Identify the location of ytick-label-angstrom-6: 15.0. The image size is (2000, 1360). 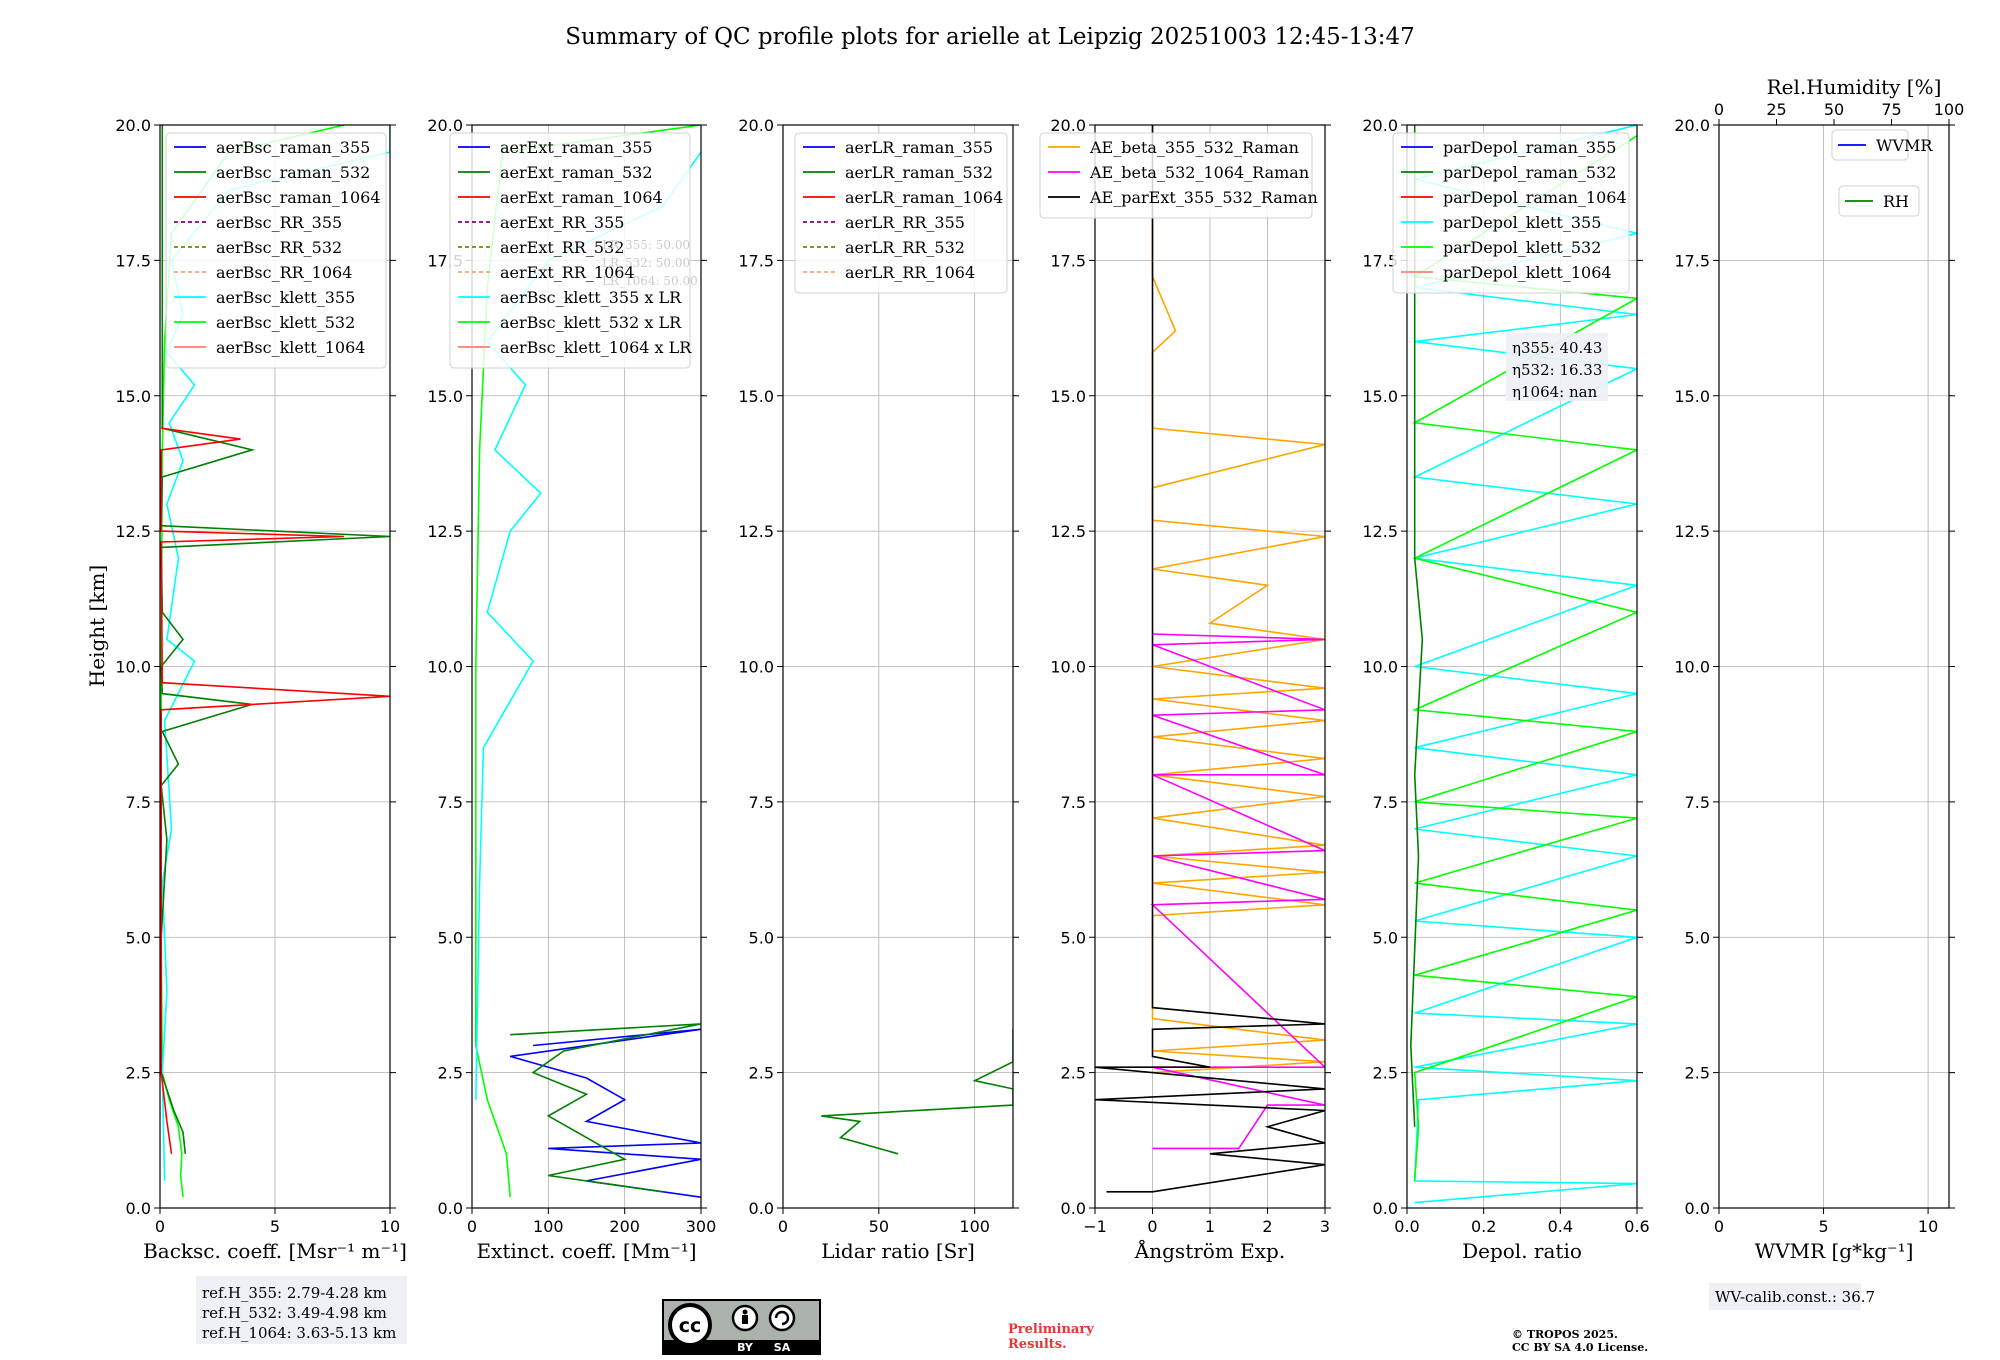
(1068, 396).